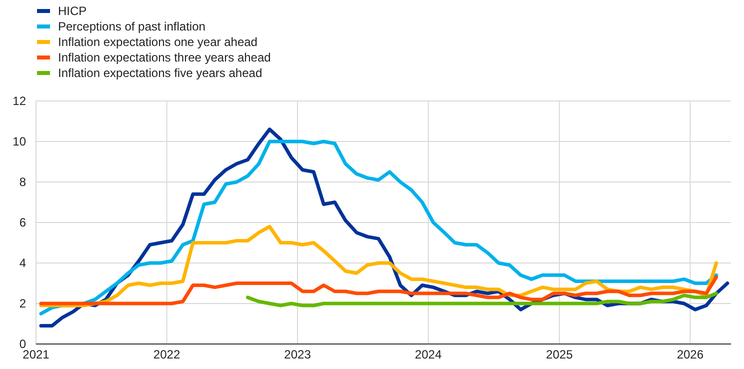 The width and height of the screenshot is (744, 369). I want to click on y-tick-label: 12, so click(19, 101).